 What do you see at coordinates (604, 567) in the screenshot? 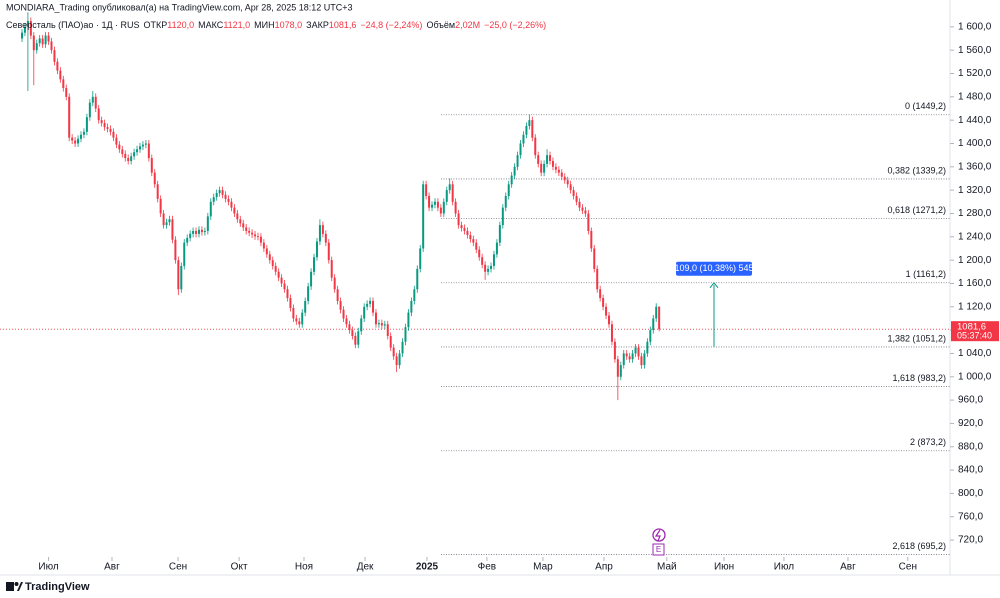
I see `x-tick-label: Апр` at bounding box center [604, 567].